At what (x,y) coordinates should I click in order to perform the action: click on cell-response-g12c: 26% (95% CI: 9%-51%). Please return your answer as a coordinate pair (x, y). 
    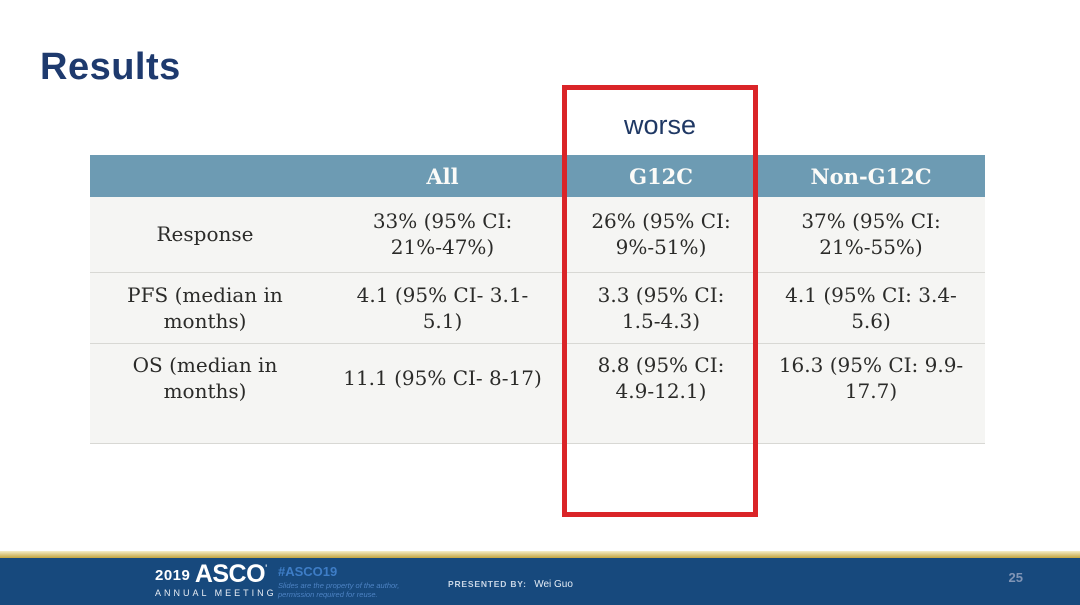
    Looking at the image, I should click on (661, 235).